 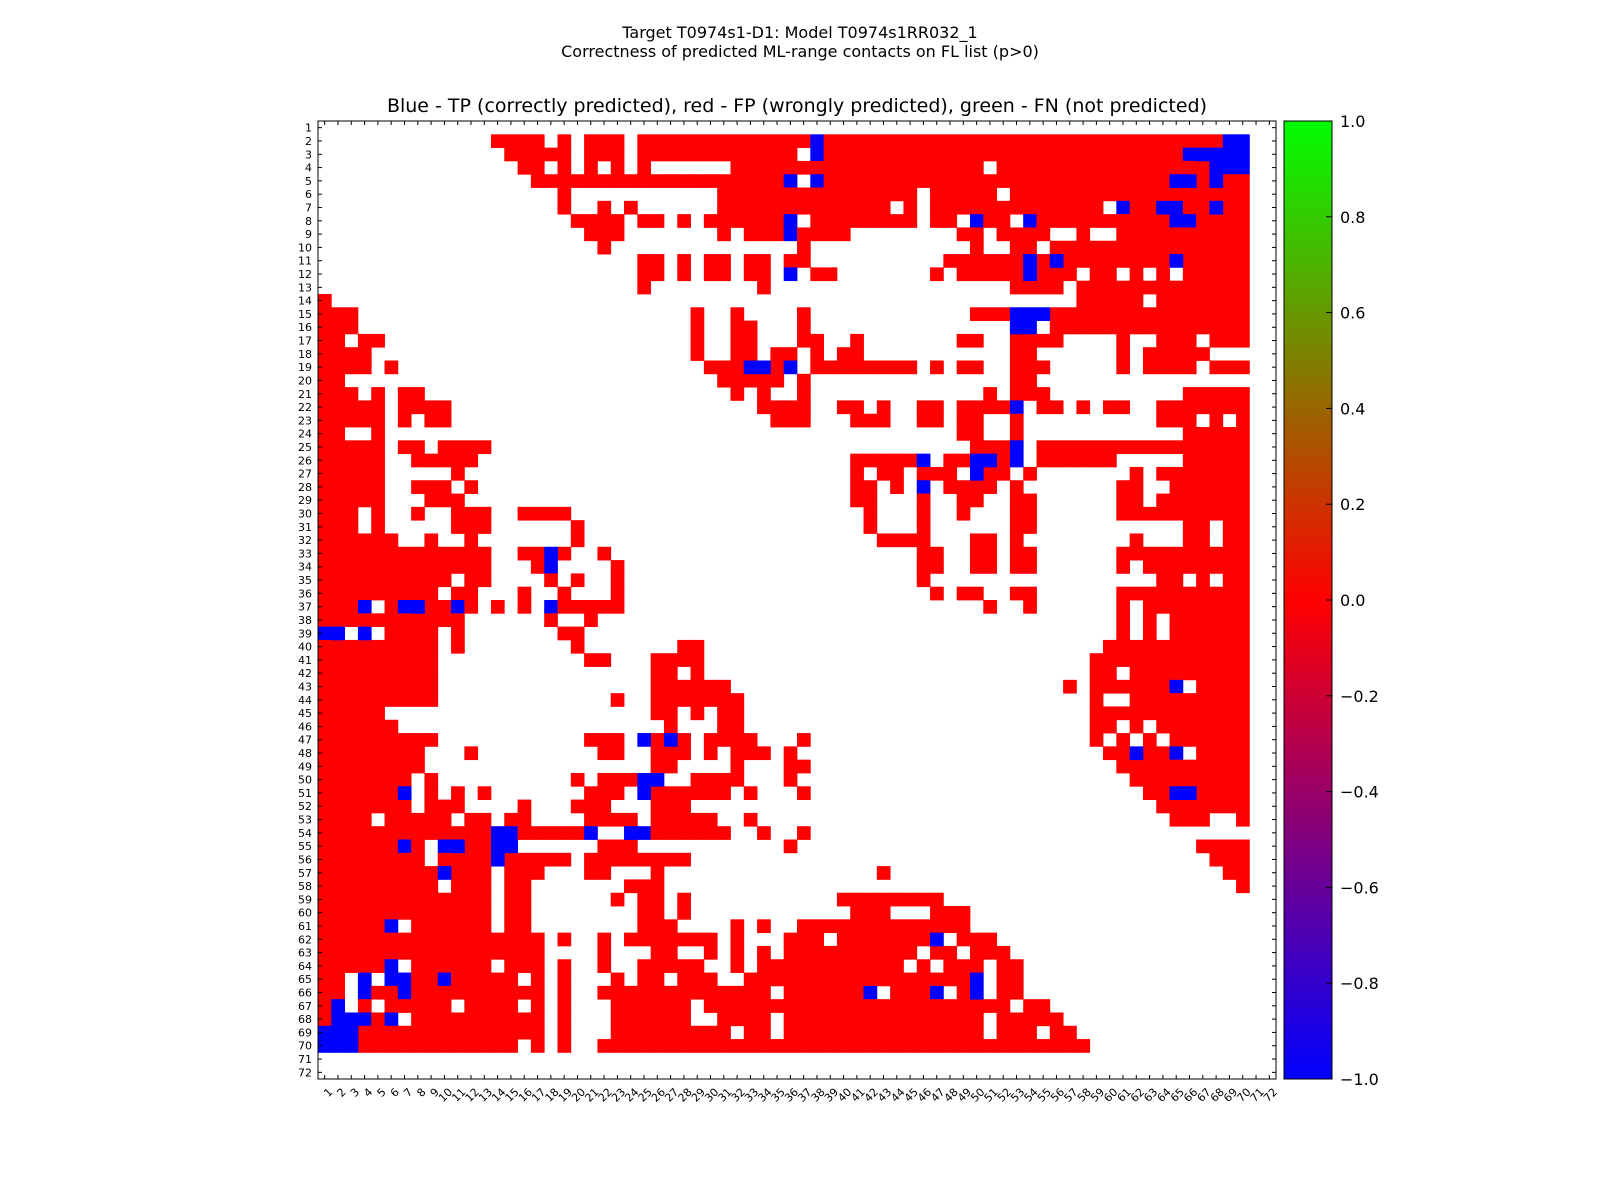 I want to click on y-tick-label: 45, so click(x=305, y=713).